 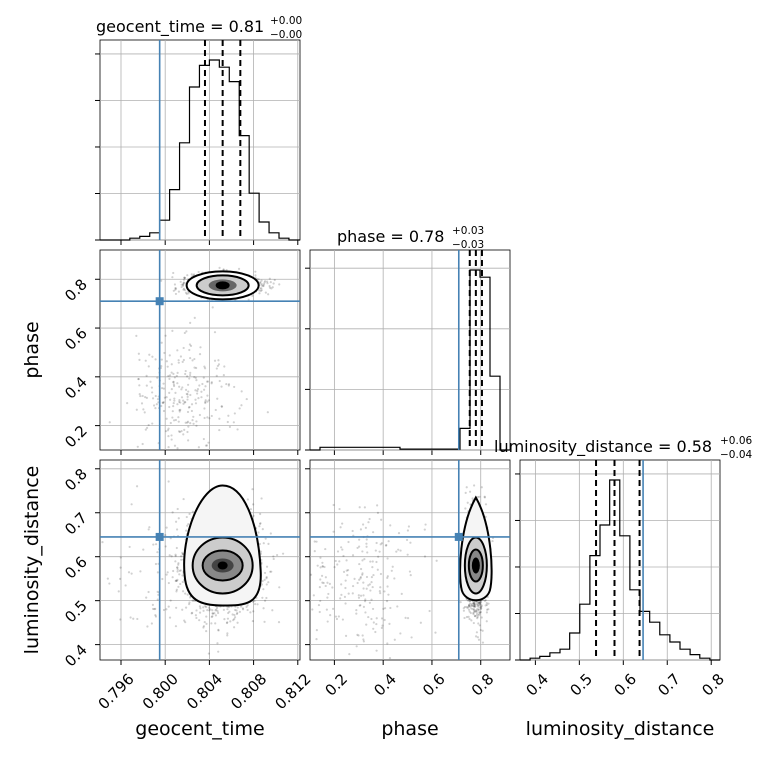 I want to click on phase-histogram-step, so click(x=410, y=360).